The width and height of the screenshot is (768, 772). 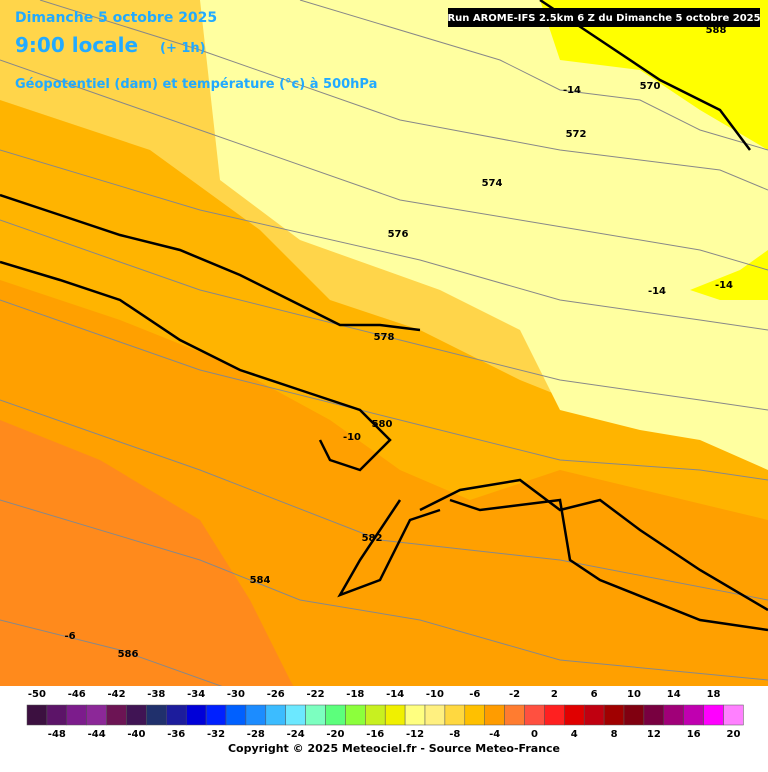 I want to click on legend-label: -6, so click(x=474, y=694).